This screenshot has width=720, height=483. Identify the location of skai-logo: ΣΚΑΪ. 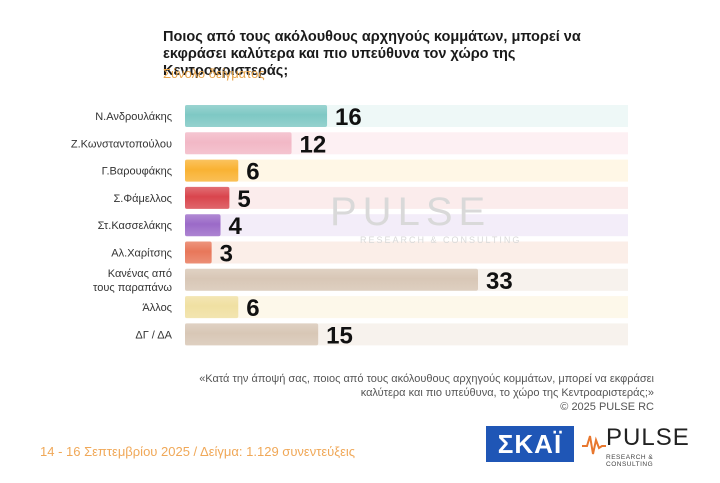
(530, 444).